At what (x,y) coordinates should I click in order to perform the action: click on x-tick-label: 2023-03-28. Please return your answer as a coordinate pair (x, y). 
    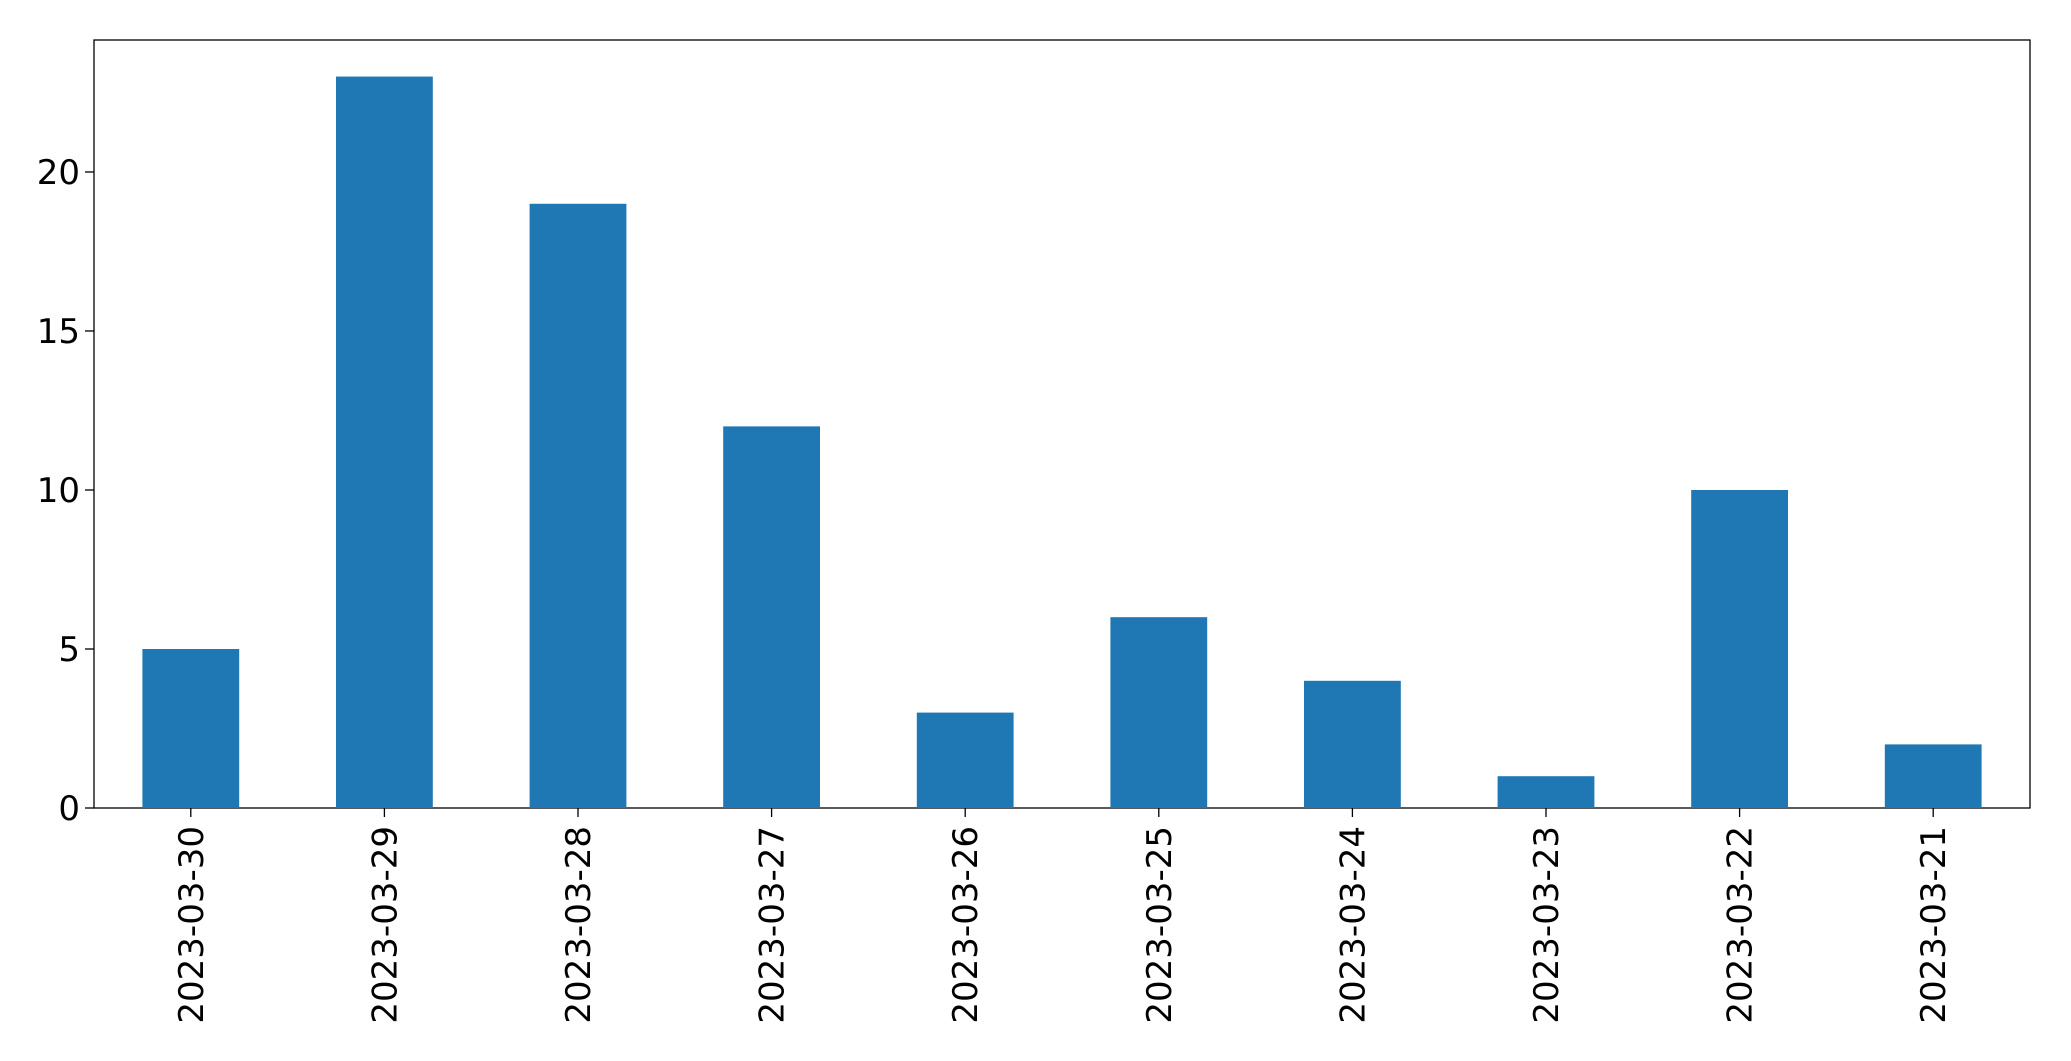
    Looking at the image, I should click on (579, 925).